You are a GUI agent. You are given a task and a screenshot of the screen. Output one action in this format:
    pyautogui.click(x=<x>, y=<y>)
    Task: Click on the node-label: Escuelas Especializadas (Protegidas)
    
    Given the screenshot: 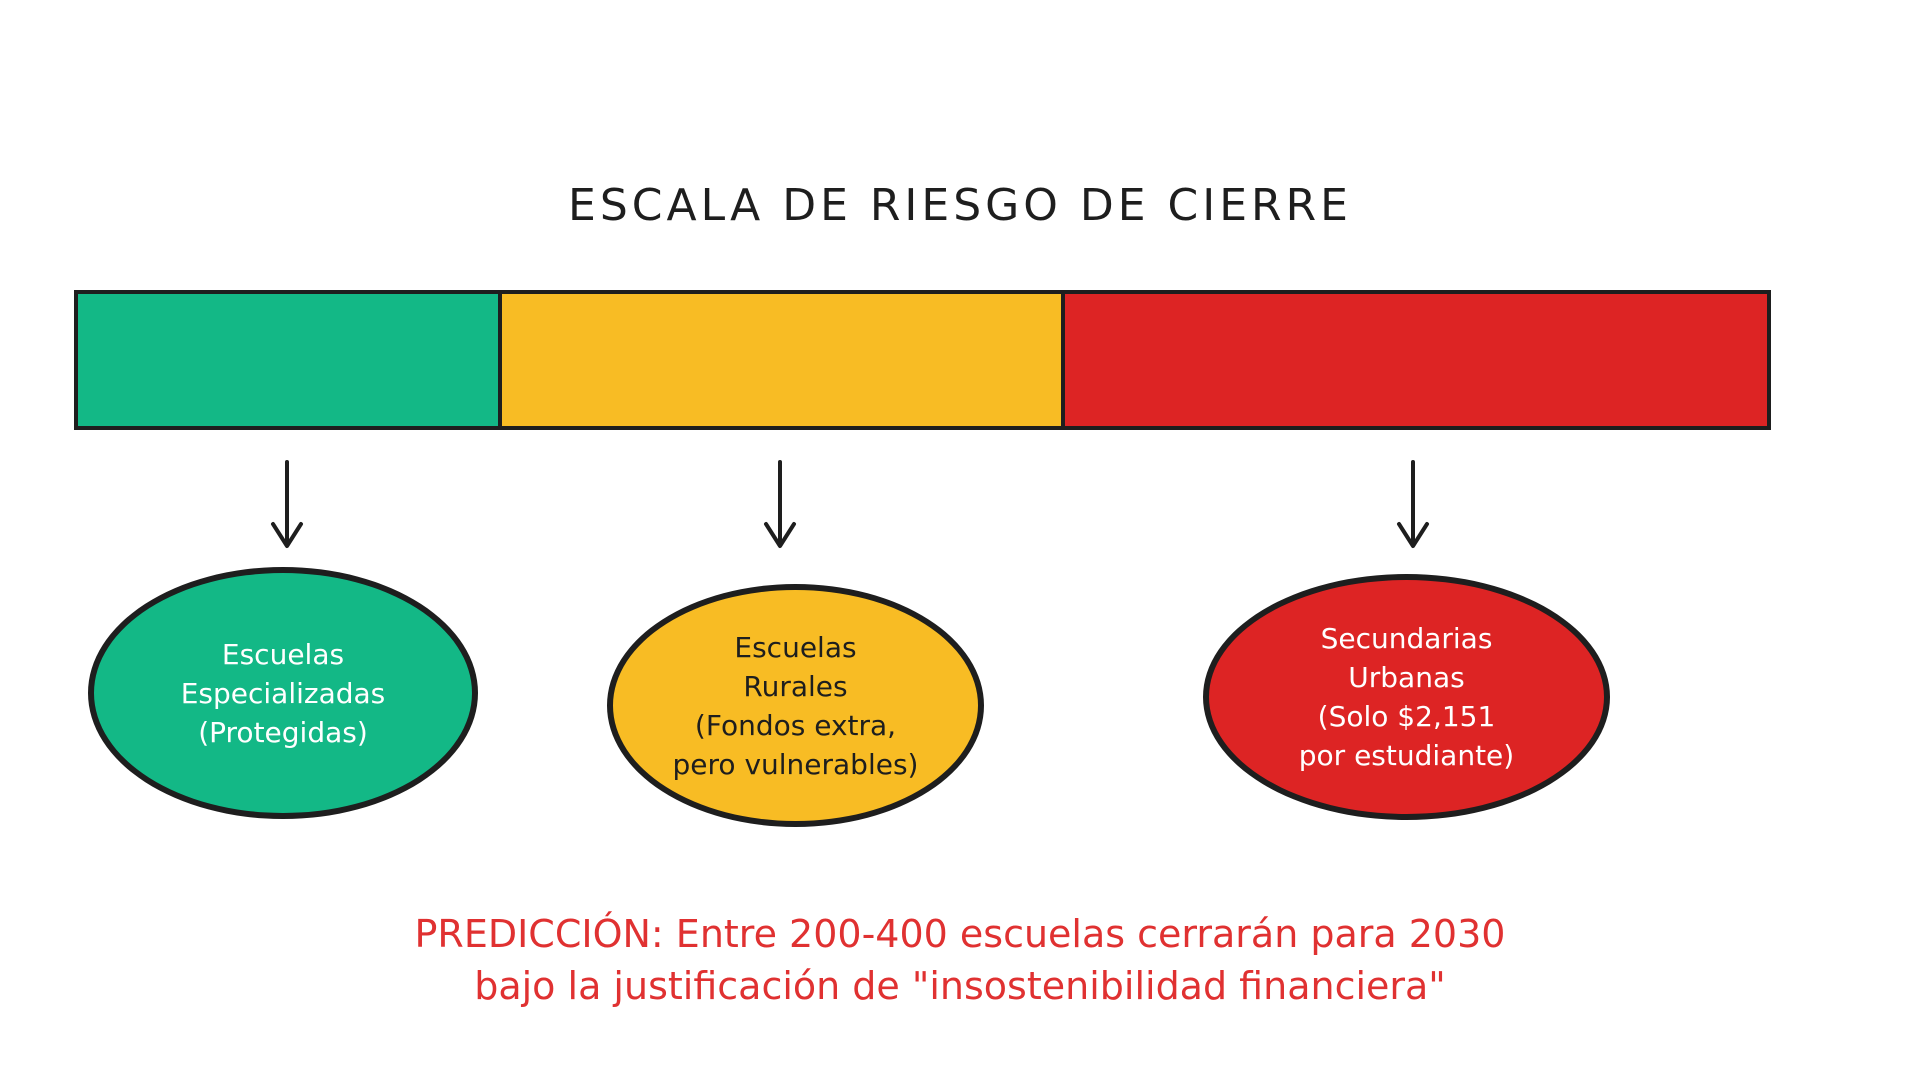 What is the action you would take?
    pyautogui.click(x=283, y=693)
    